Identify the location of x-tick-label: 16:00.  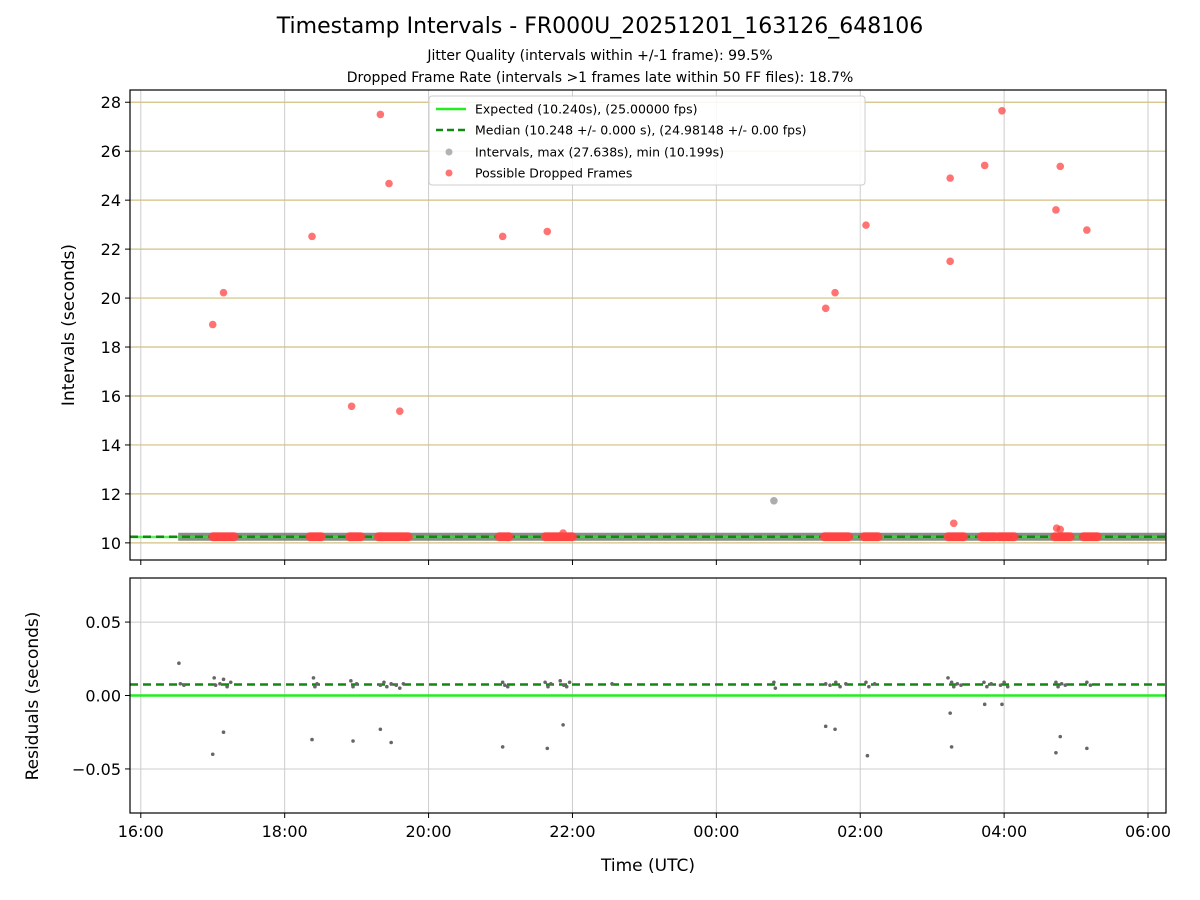
(141, 831).